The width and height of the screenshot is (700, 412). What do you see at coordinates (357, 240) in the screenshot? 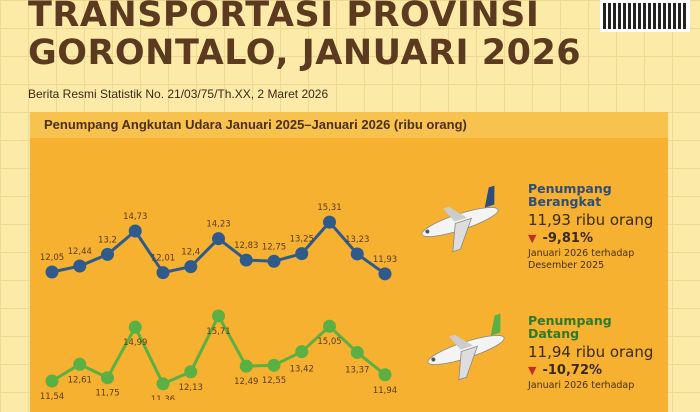
I see `data-label: 13,23` at bounding box center [357, 240].